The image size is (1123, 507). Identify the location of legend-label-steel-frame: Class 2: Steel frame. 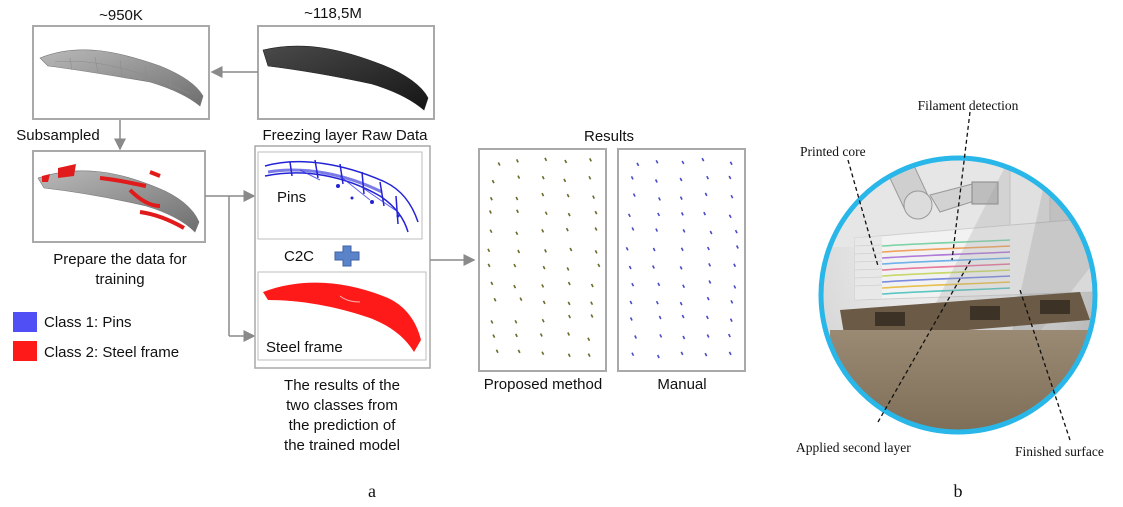
(111, 352).